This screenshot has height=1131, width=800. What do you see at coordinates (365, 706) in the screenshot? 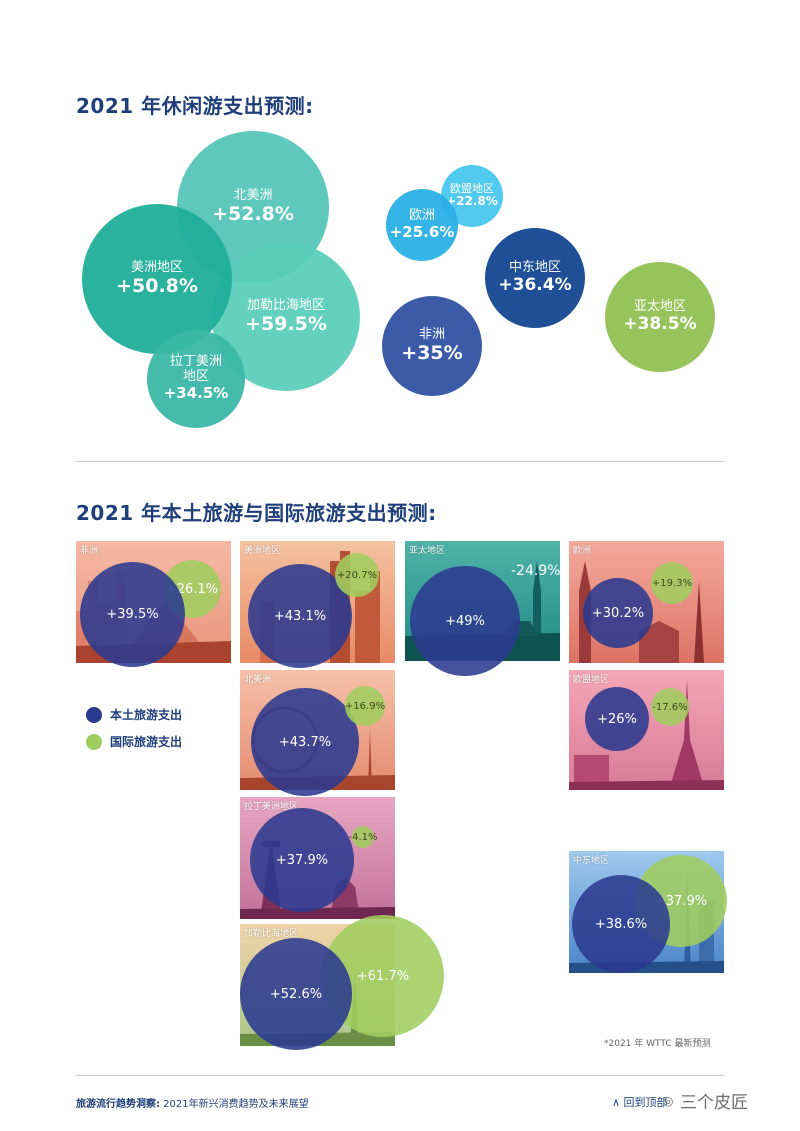
I see `intl-bubble-north-america: +16.9%` at bounding box center [365, 706].